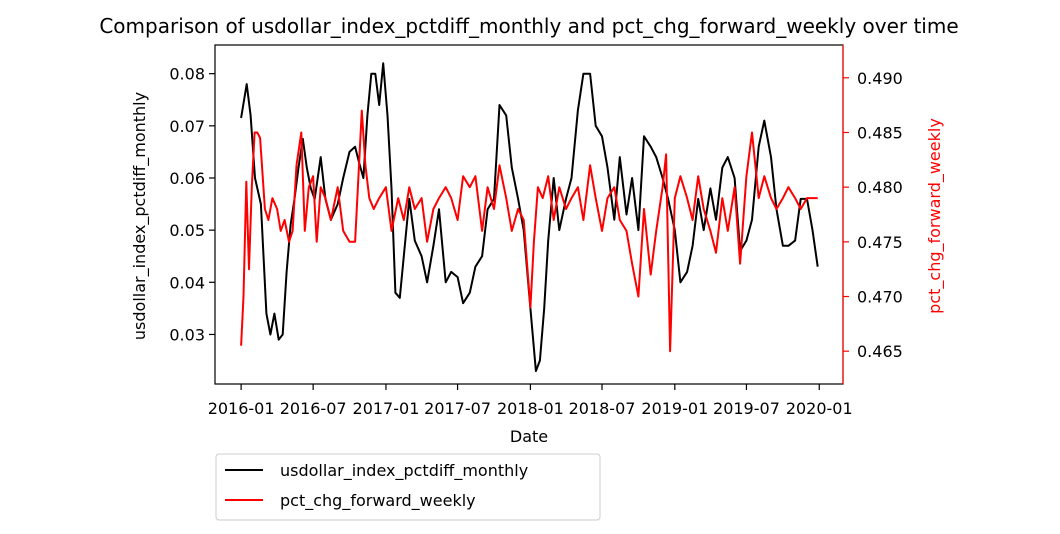 This screenshot has width=1060, height=534. I want to click on left-y-tick-label: 0.07, so click(187, 126).